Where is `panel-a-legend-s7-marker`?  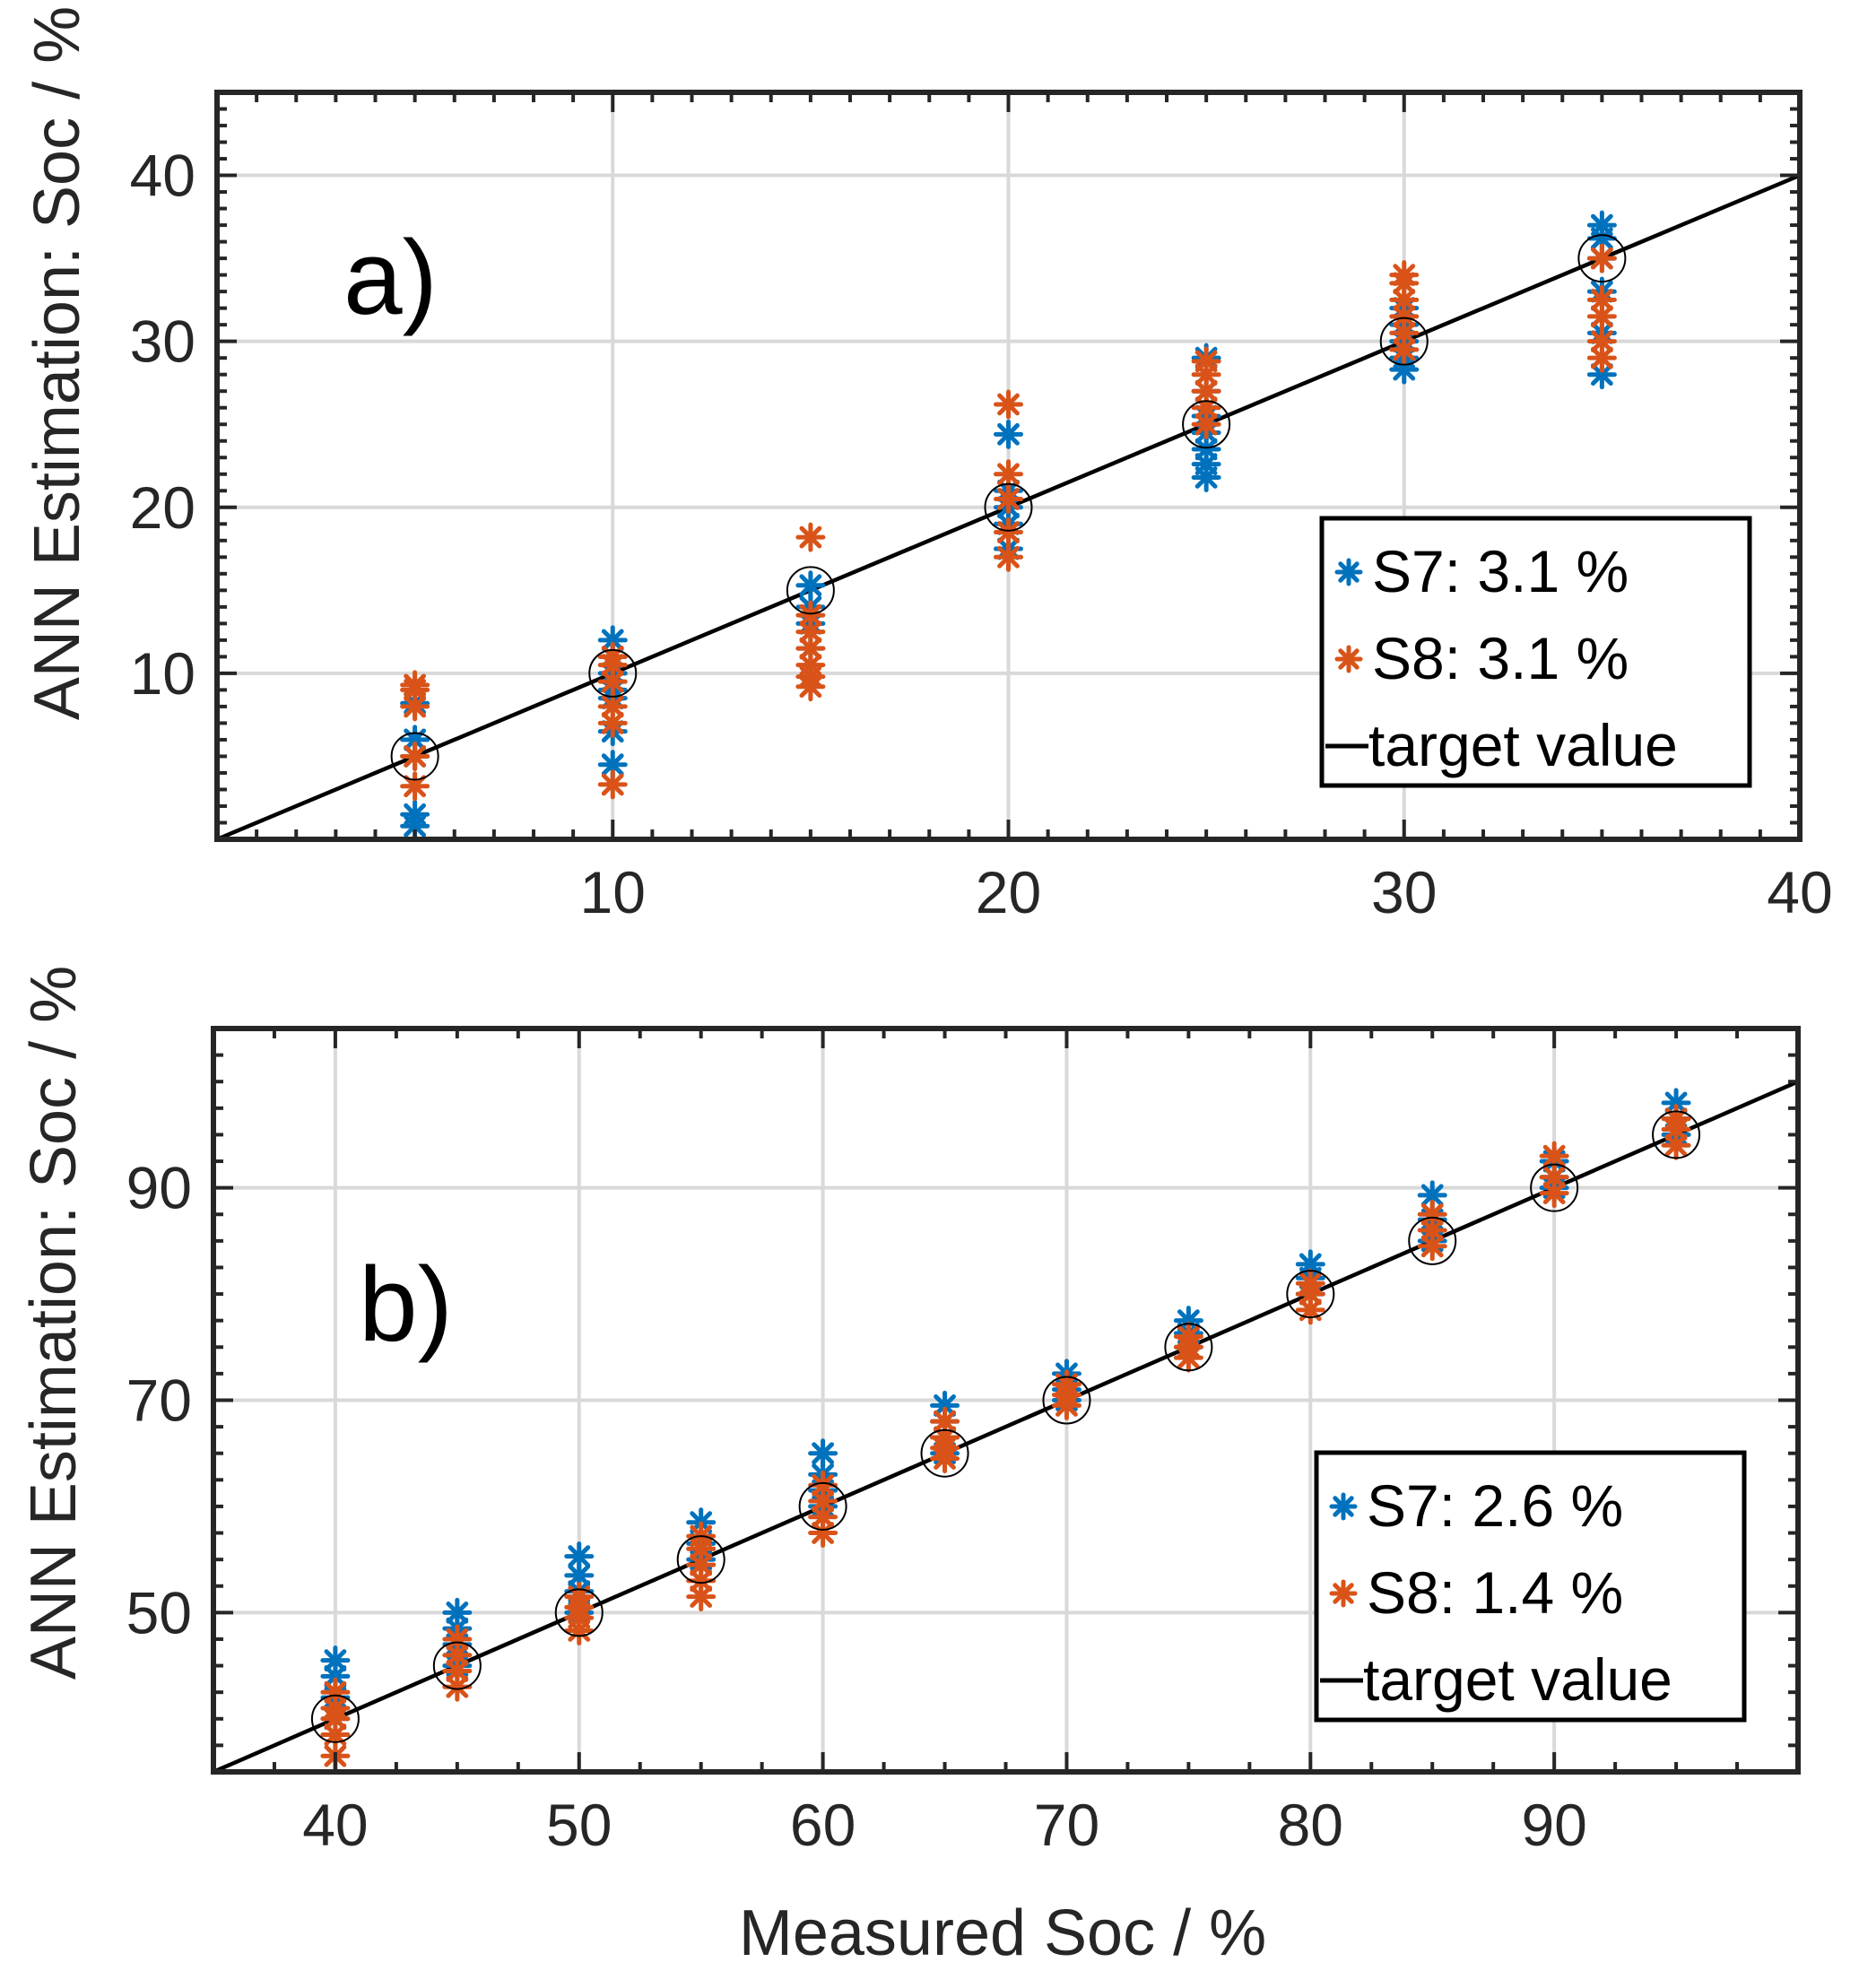 panel-a-legend-s7-marker is located at coordinates (1348, 572).